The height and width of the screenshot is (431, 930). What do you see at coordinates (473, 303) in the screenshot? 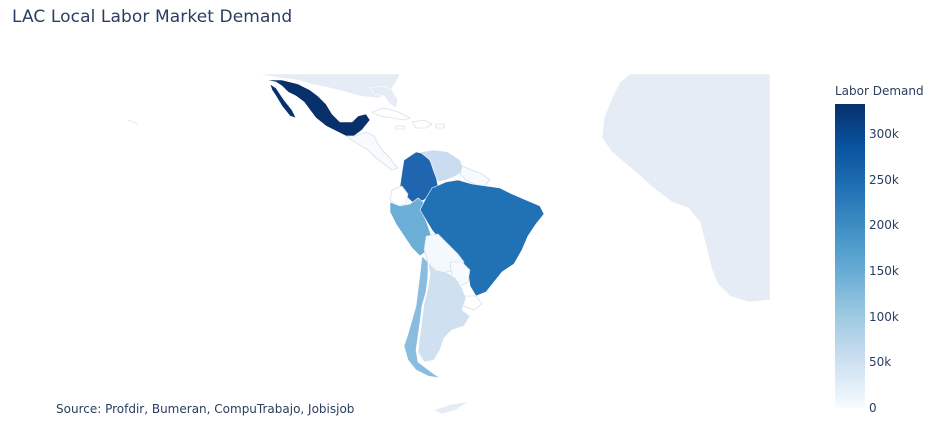
I see `country-uruguay` at bounding box center [473, 303].